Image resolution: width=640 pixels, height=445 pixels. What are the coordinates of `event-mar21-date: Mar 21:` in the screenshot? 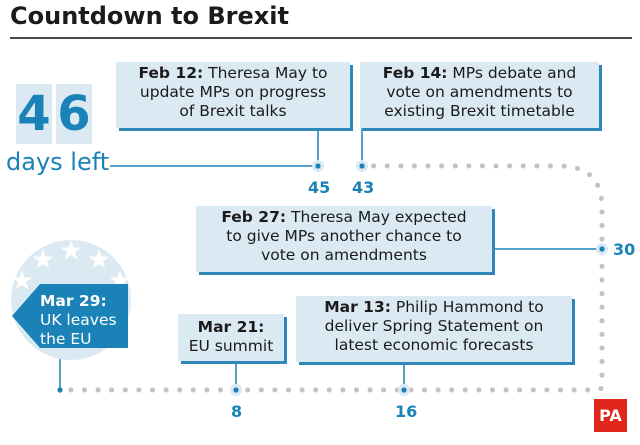 It's located at (231, 327).